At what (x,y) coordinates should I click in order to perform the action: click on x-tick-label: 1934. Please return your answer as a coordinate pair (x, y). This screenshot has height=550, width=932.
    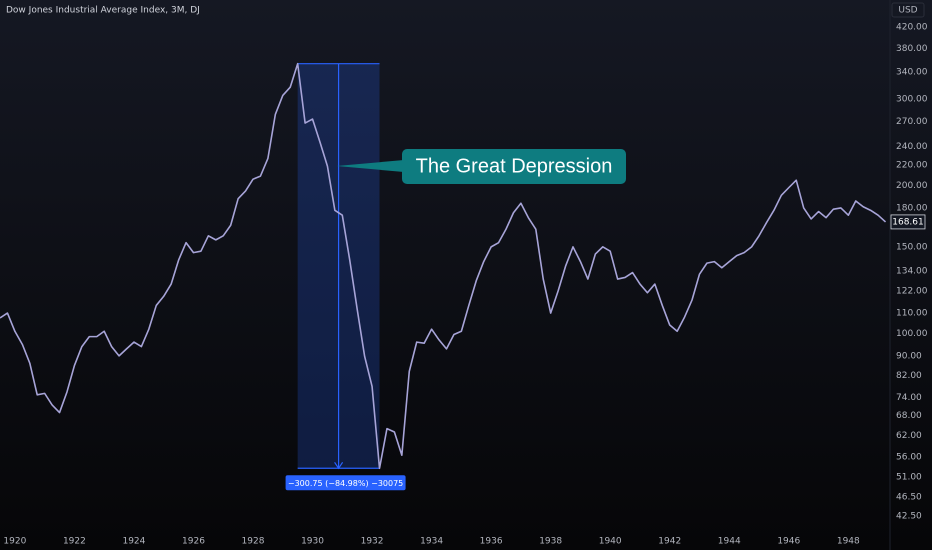
    Looking at the image, I should click on (431, 542).